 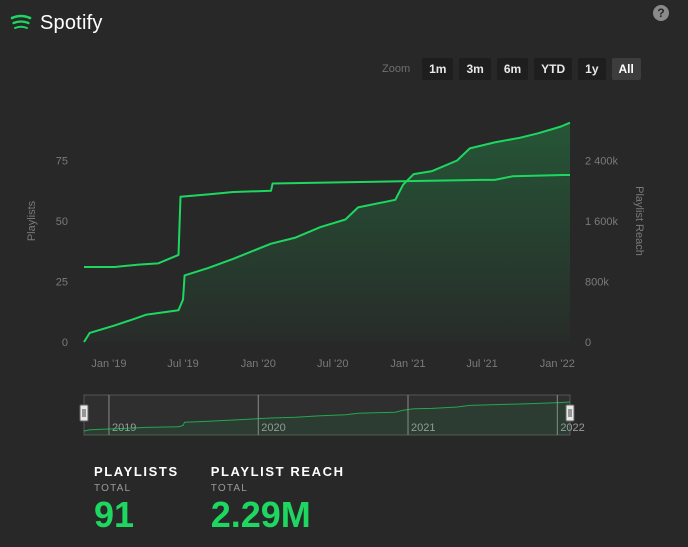 What do you see at coordinates (229, 488) in the screenshot?
I see `reach-stat-sub: TOTAL` at bounding box center [229, 488].